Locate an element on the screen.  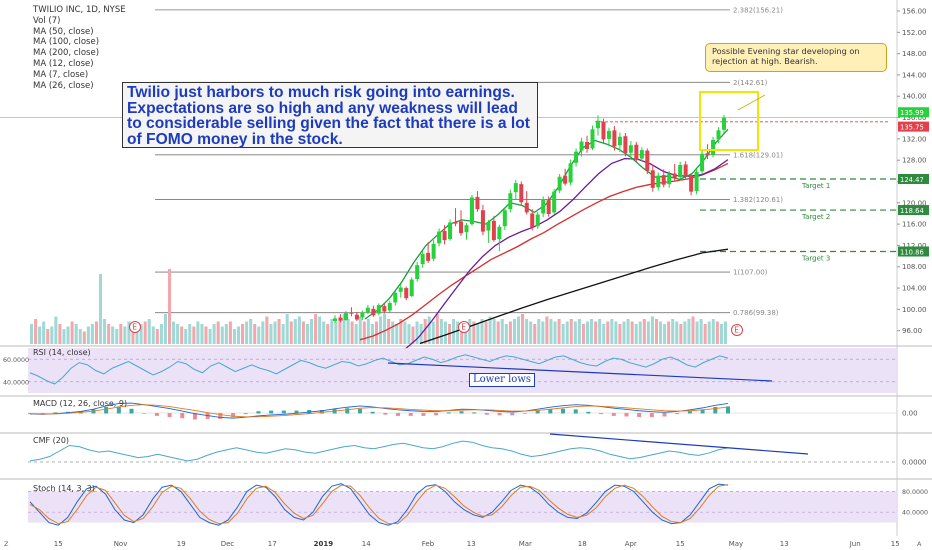
fib-level-label: 1.382(120.61) is located at coordinates (758, 200).